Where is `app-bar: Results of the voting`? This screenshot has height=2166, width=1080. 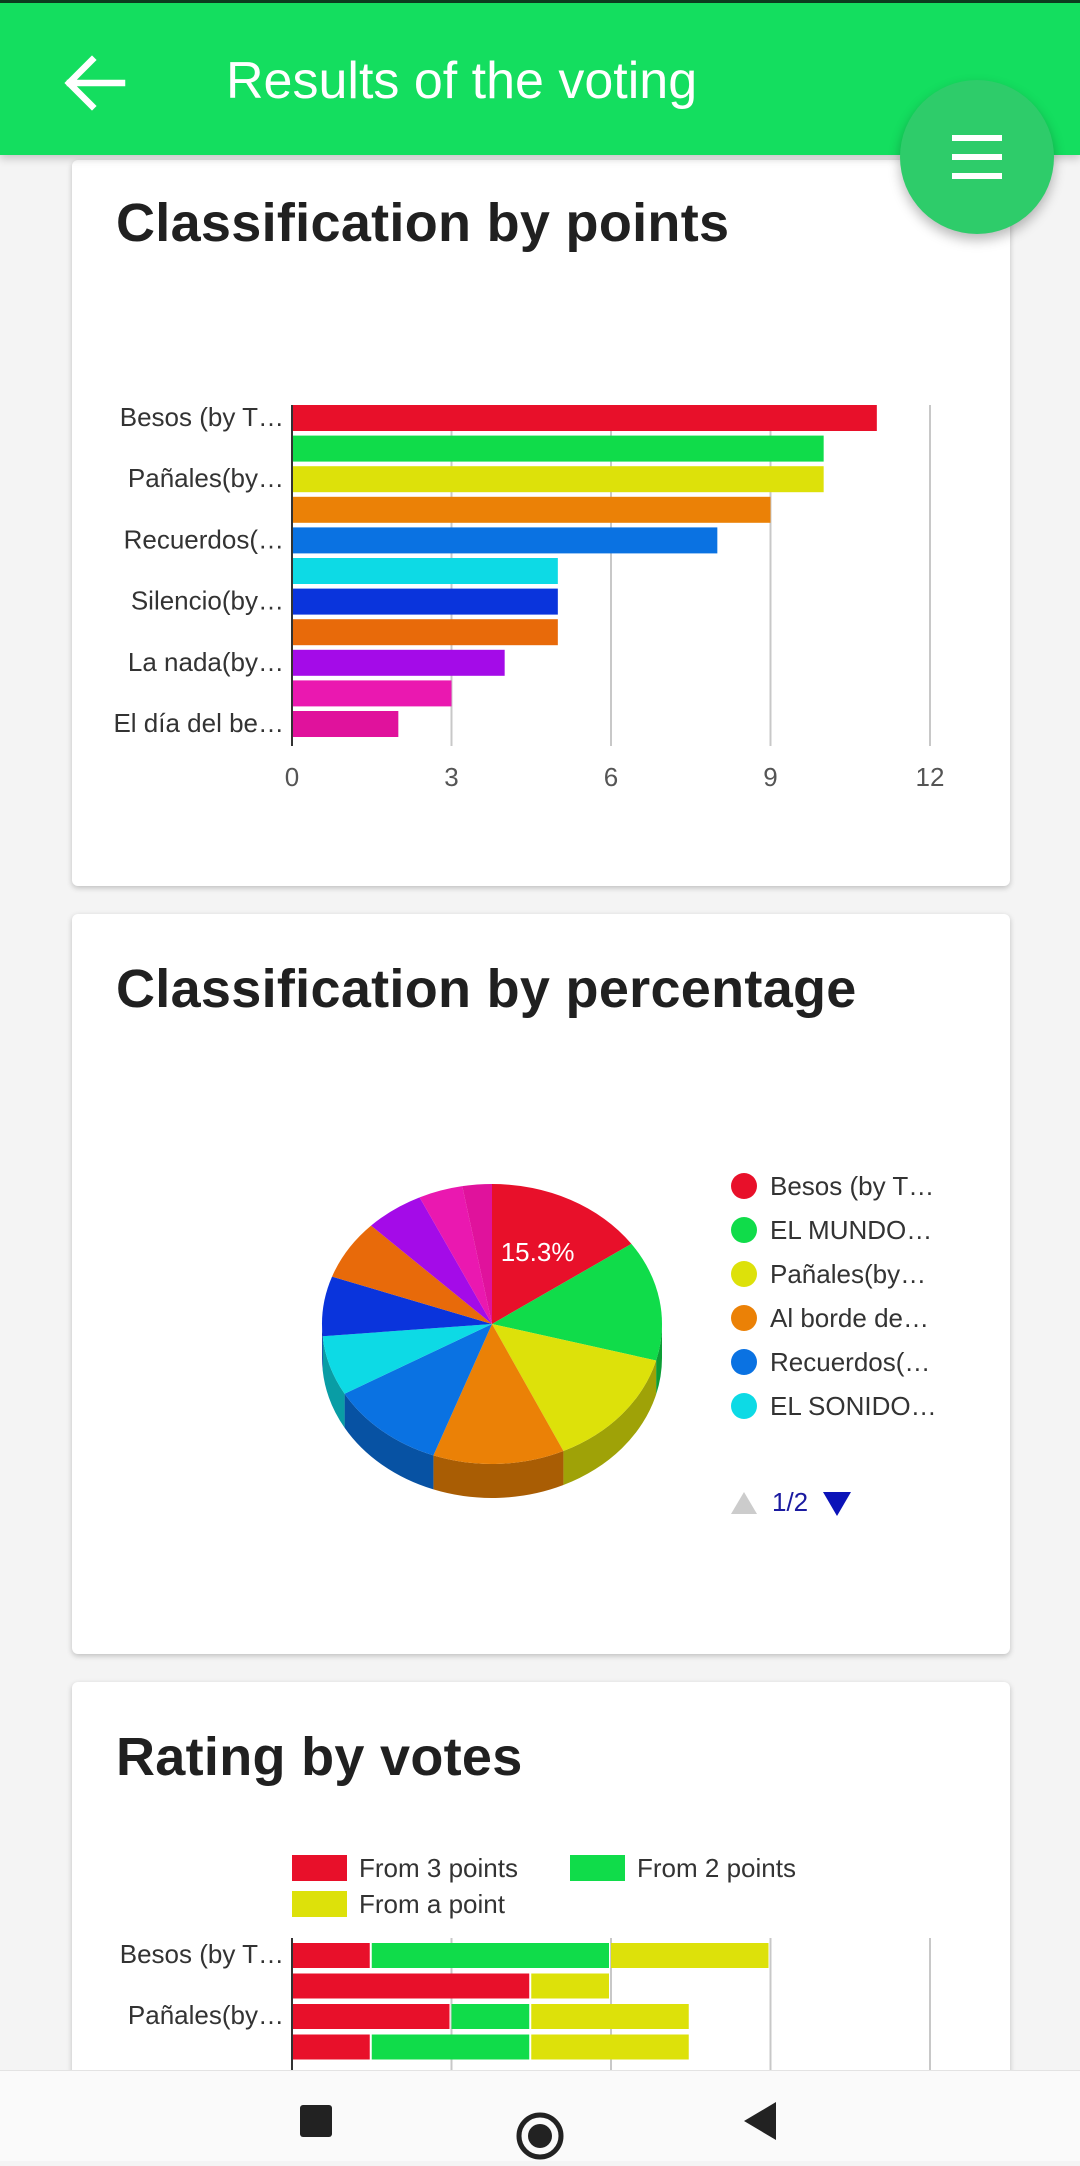
app-bar: Results of the voting is located at coordinates (540, 79).